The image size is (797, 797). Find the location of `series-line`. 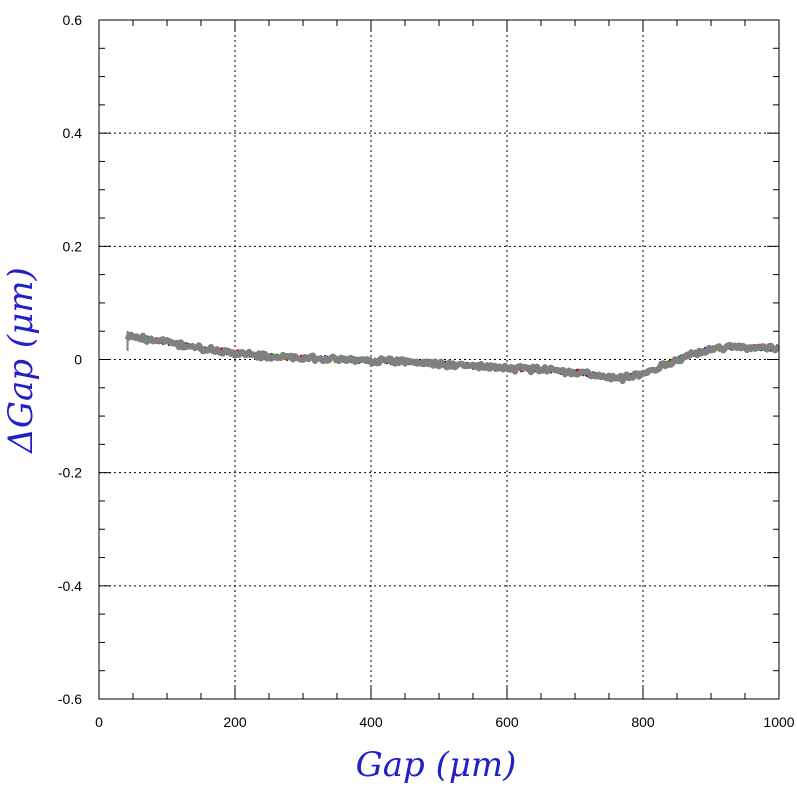

series-line is located at coordinates (452, 357).